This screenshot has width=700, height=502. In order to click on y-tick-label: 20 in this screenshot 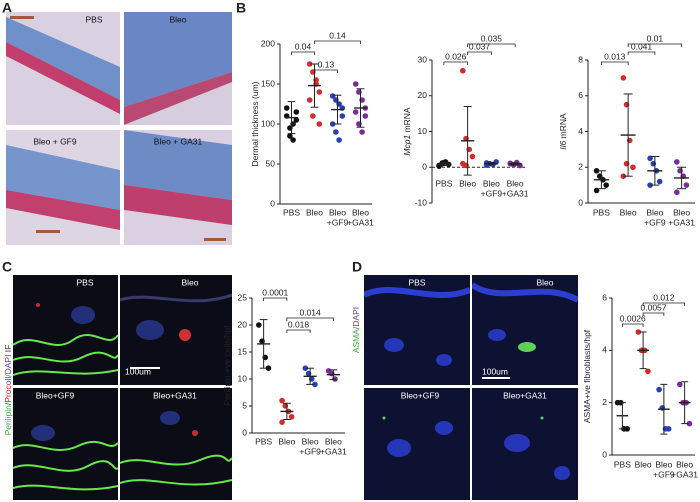, I will do `click(243, 324)`.